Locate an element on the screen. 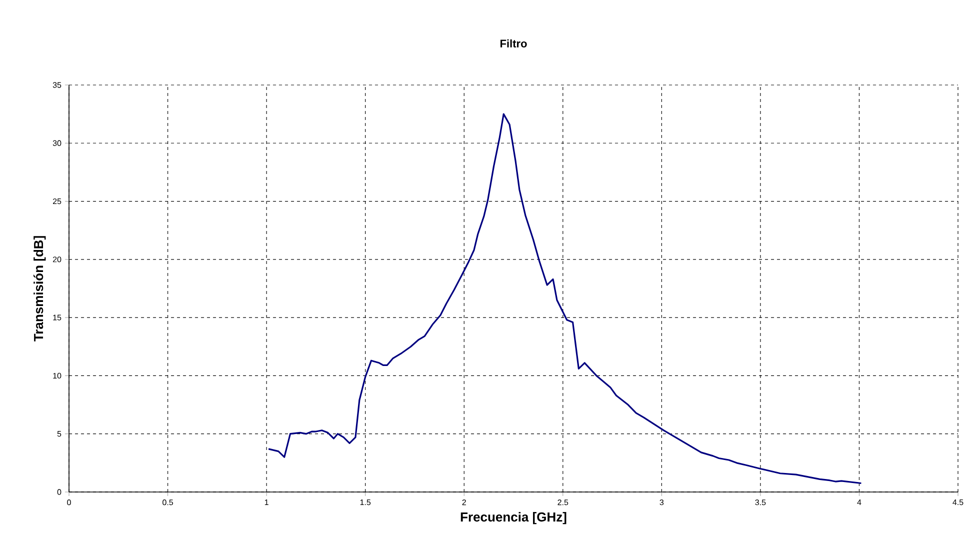 This screenshot has width=972, height=559. x-tick-label: 4.5 is located at coordinates (958, 503).